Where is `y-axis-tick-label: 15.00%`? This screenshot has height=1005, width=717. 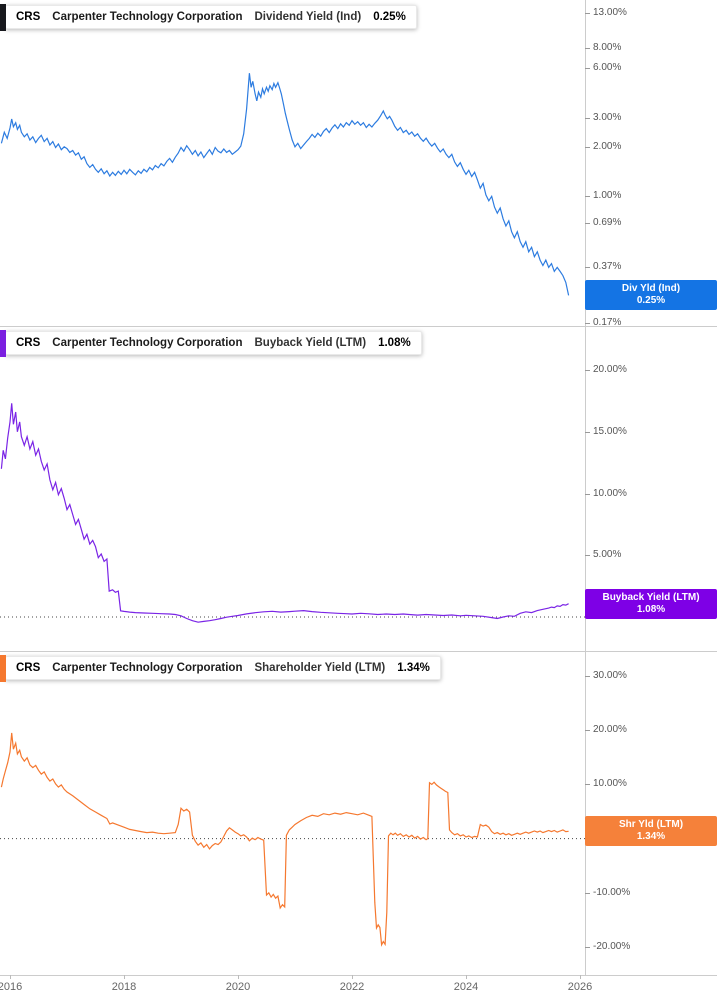 y-axis-tick-label: 15.00% is located at coordinates (610, 431).